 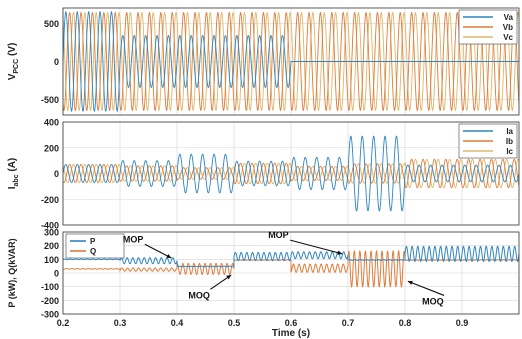 I want to click on legend: PQ, so click(x=95, y=246).